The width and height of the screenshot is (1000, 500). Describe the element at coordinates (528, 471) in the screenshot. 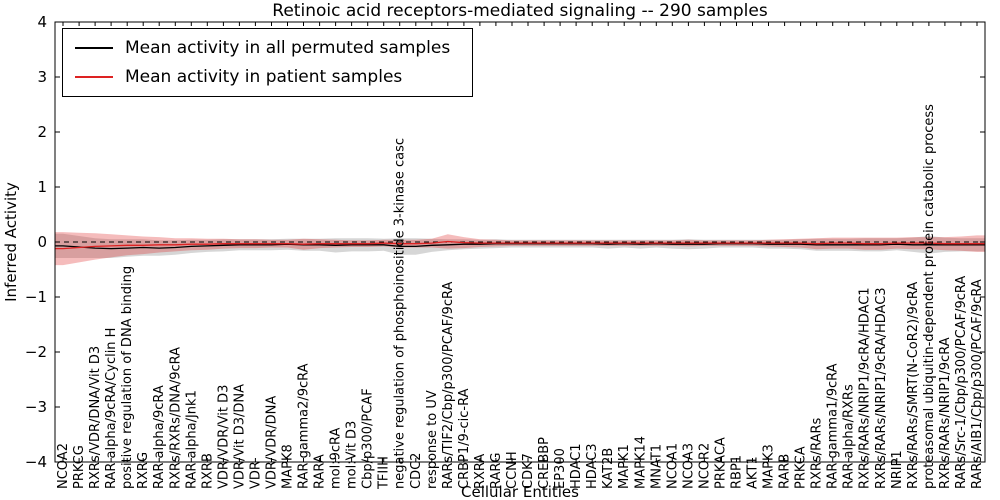

I see `x-tick-label: CDK7` at that location.